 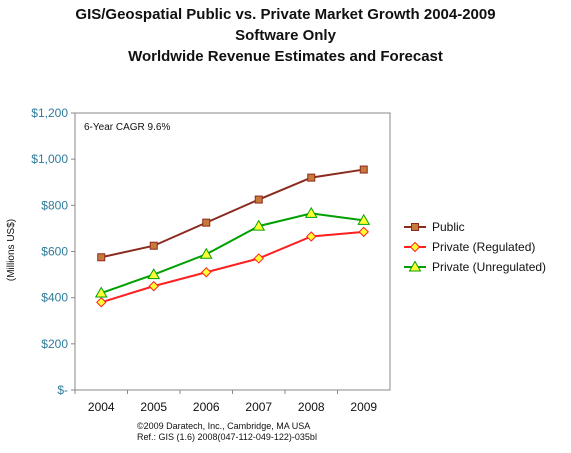 I want to click on legend-item-private-unregulated: Private (Unregulated), so click(x=475, y=267).